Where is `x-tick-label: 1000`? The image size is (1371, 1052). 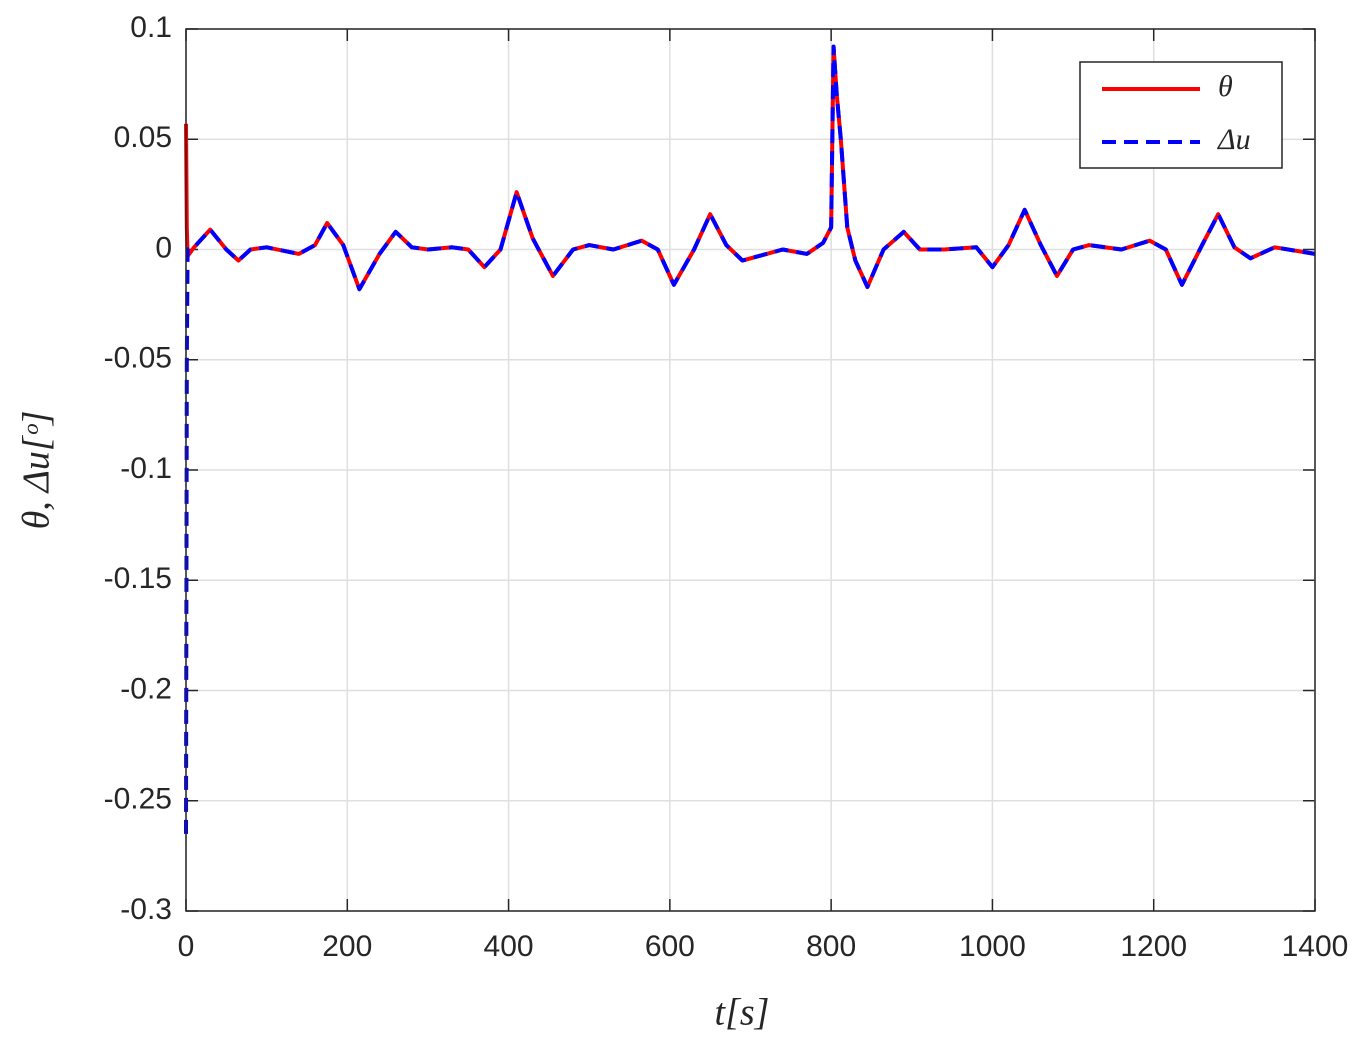
x-tick-label: 1000 is located at coordinates (992, 946).